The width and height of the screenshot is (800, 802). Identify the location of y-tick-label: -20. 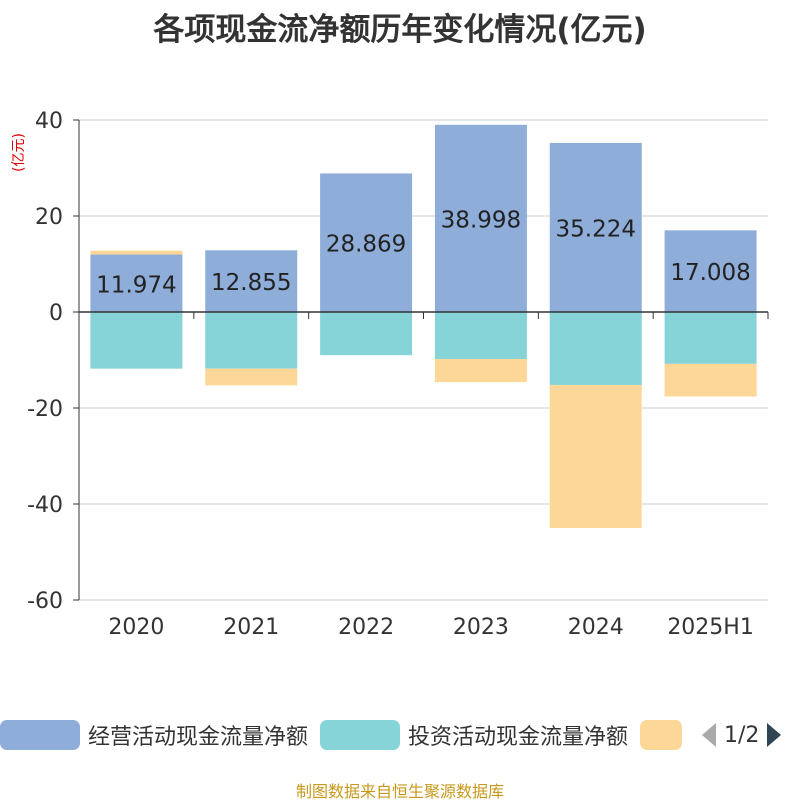
(45, 409).